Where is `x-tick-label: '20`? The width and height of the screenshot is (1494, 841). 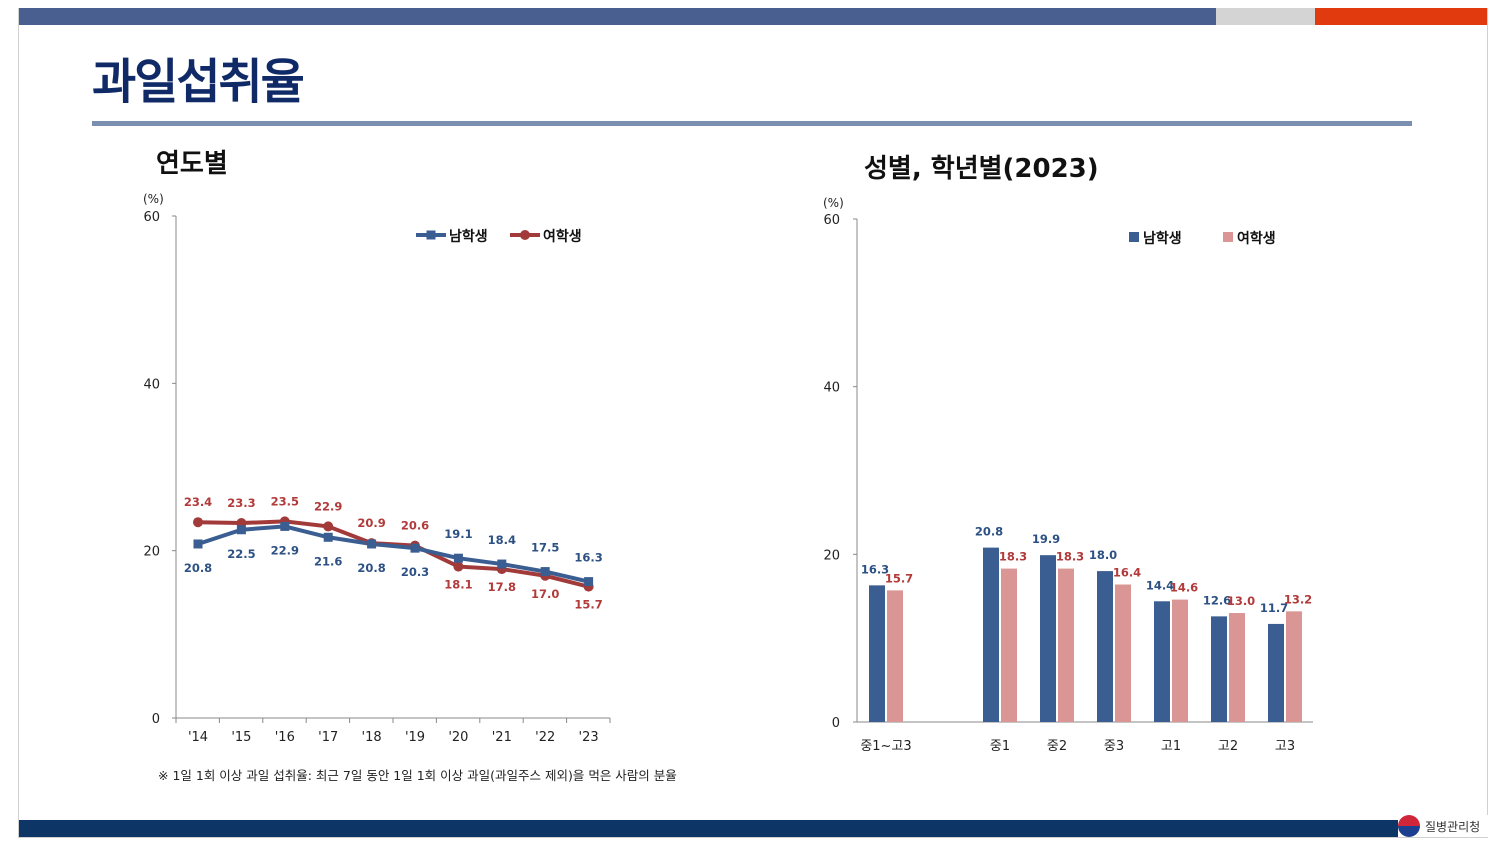 x-tick-label: '20 is located at coordinates (458, 737).